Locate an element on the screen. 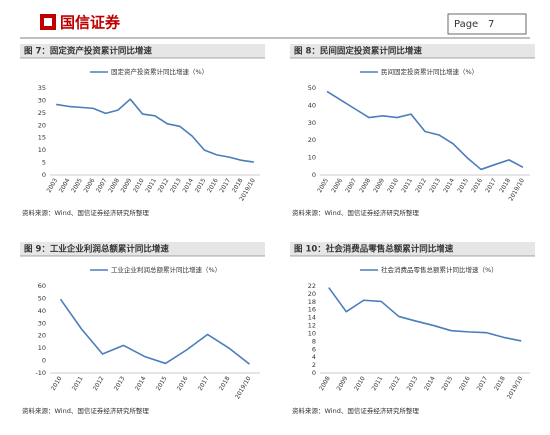 The height and width of the screenshot is (435, 550). y-tick-label: 22 is located at coordinates (312, 286).